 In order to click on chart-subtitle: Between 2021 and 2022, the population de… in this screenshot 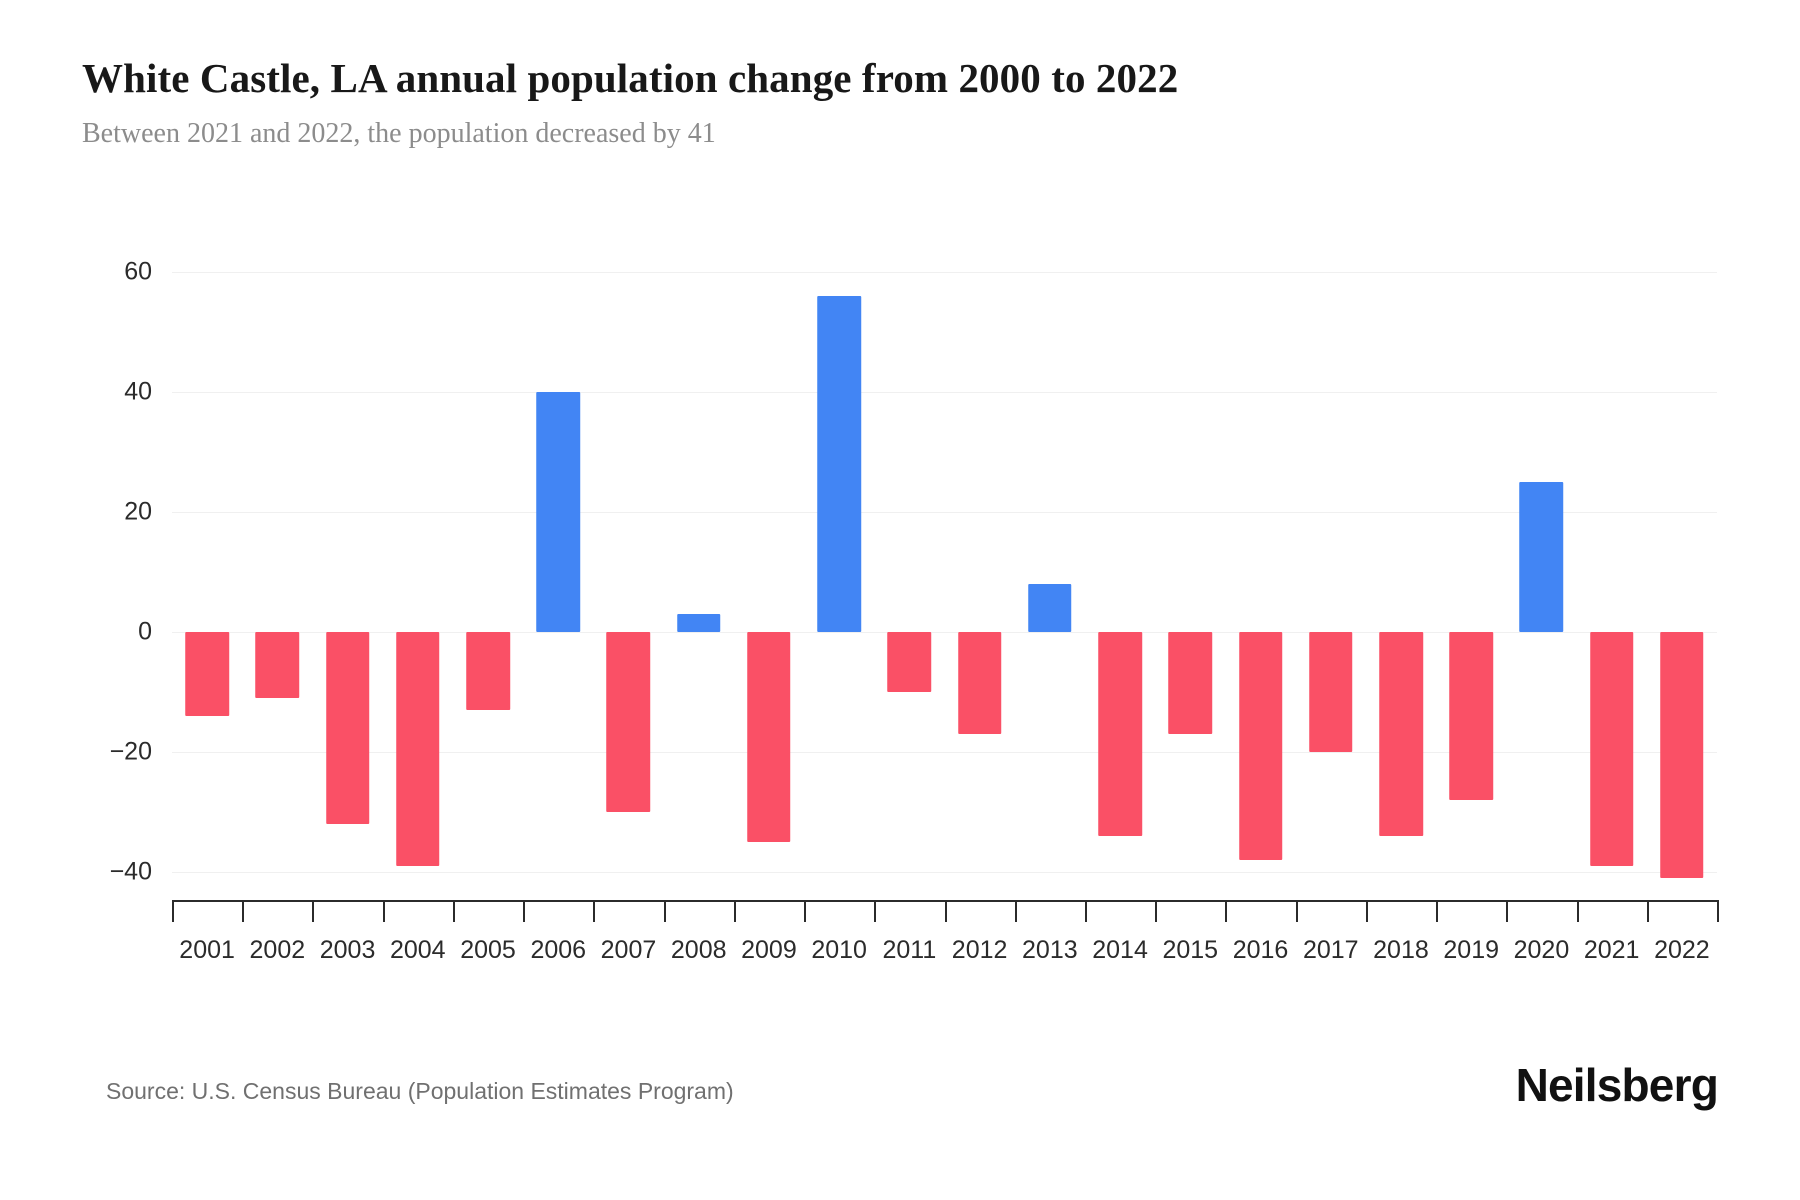, I will do `click(399, 133)`.